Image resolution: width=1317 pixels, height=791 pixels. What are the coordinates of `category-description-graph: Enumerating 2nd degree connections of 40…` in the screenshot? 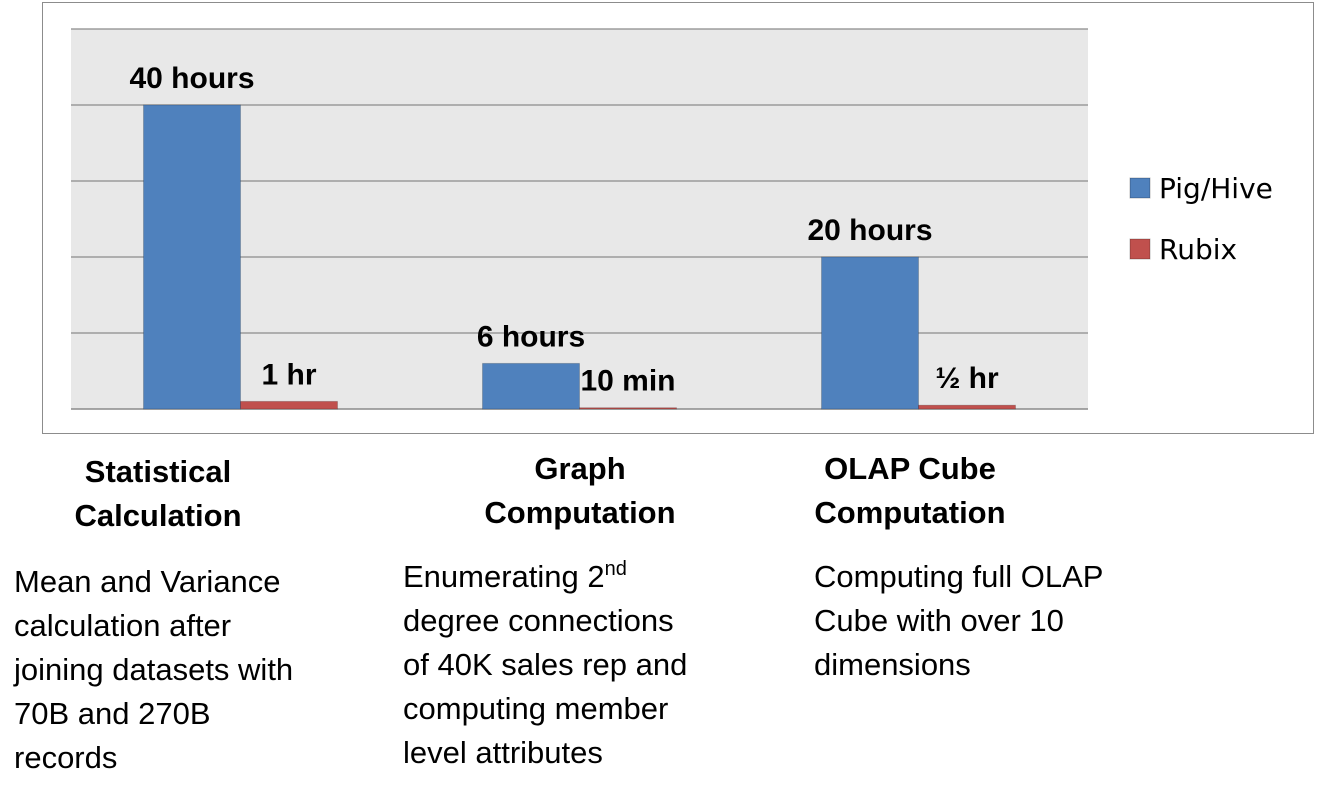 It's located at (545, 665).